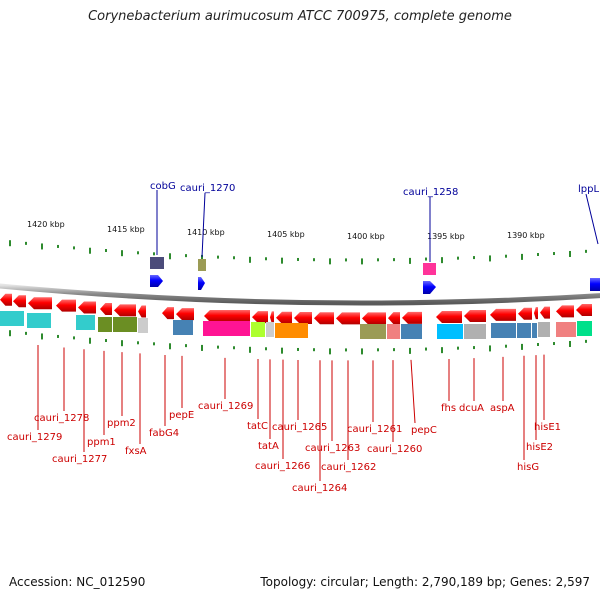 The height and width of the screenshot is (600, 600). Describe the element at coordinates (225, 406) in the screenshot. I see `gene-label-cauri-1269: cauri_1269` at that location.